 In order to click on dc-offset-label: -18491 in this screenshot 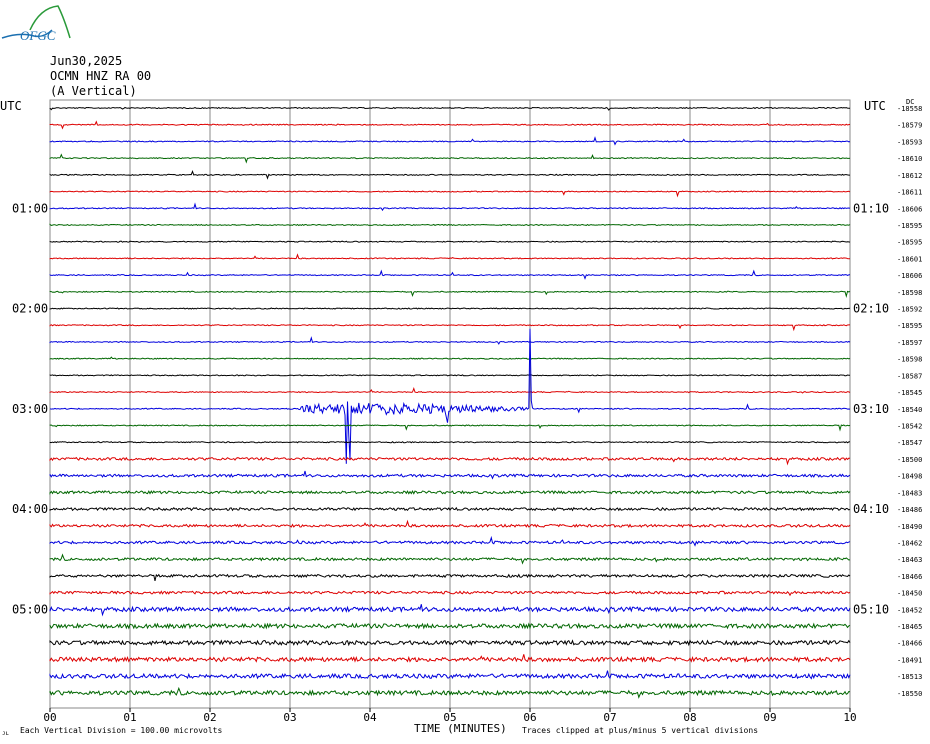, I will do `click(909, 660)`.